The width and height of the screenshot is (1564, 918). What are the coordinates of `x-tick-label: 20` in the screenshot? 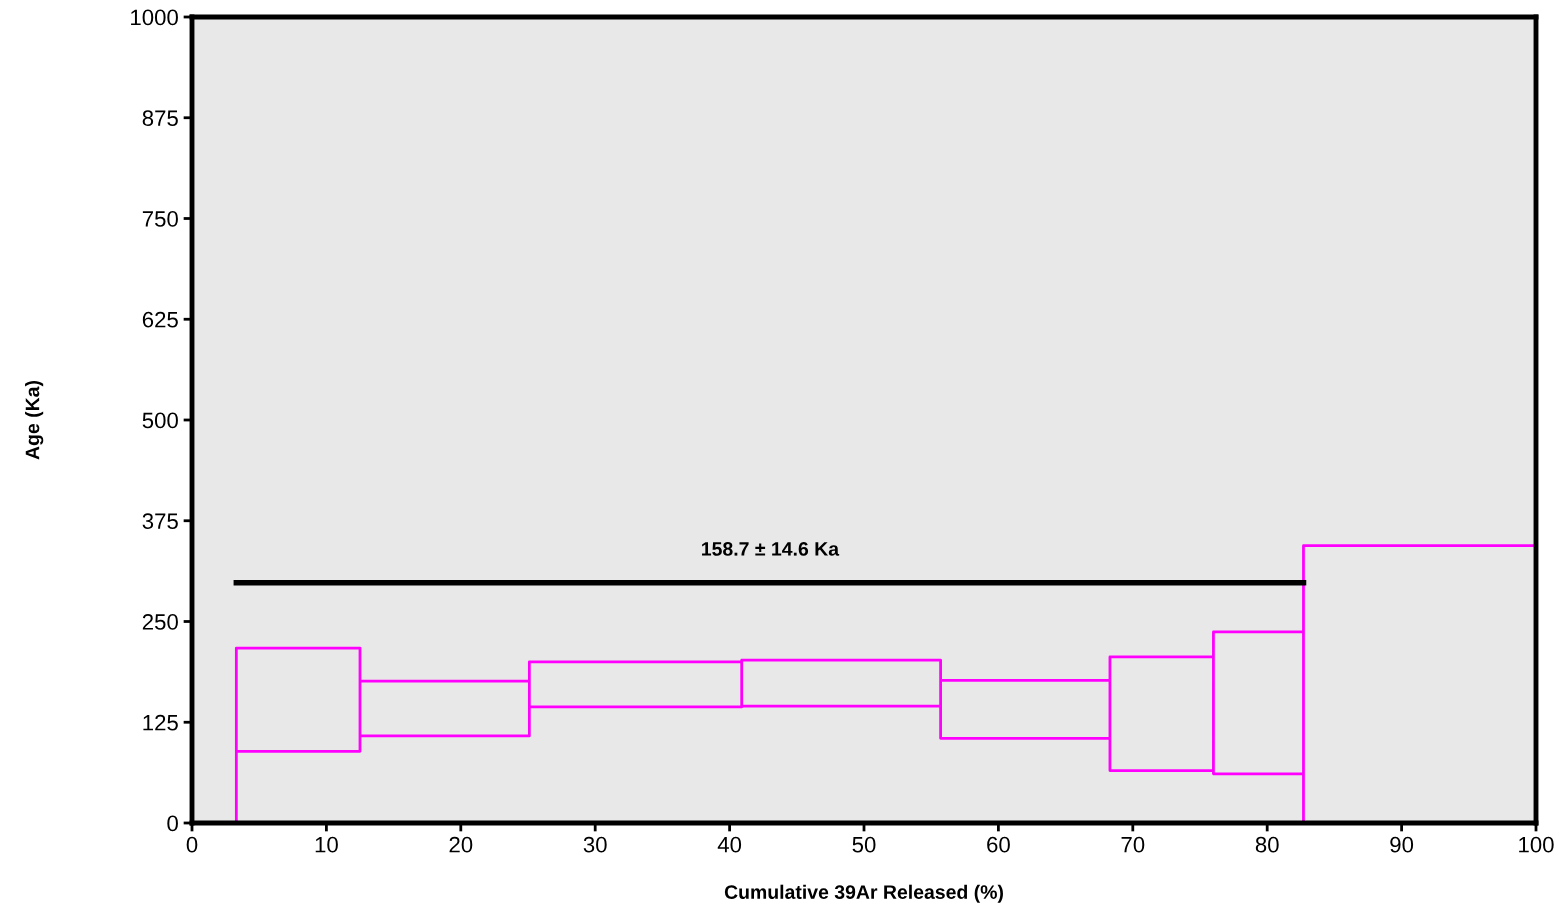 It's located at (461, 844).